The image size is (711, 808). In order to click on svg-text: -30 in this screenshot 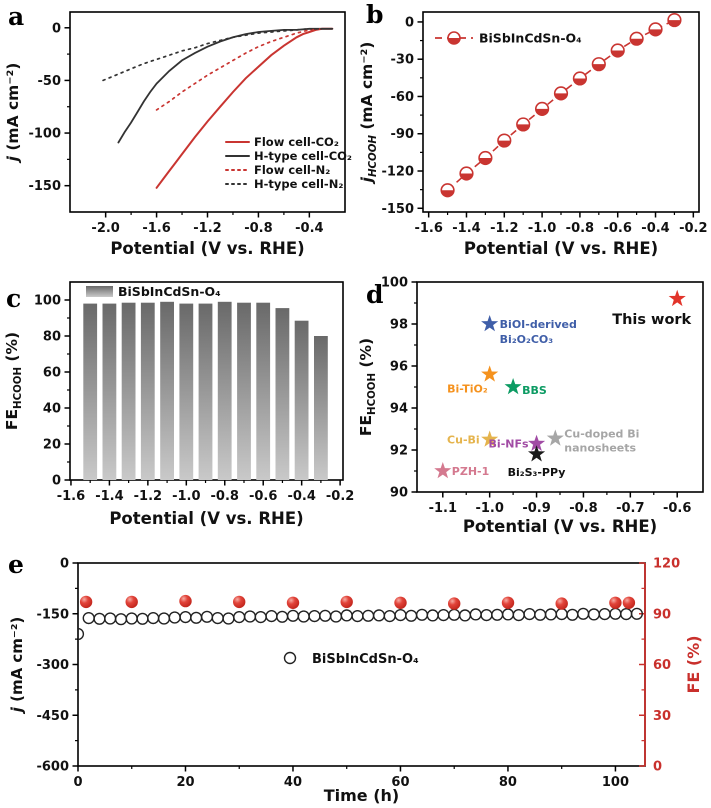, I will do `click(403, 60)`.